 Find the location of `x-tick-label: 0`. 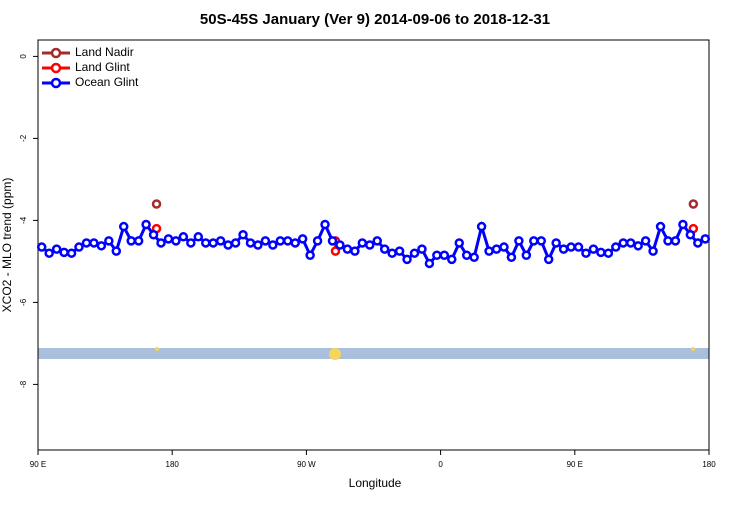

x-tick-label: 0 is located at coordinates (440, 464).